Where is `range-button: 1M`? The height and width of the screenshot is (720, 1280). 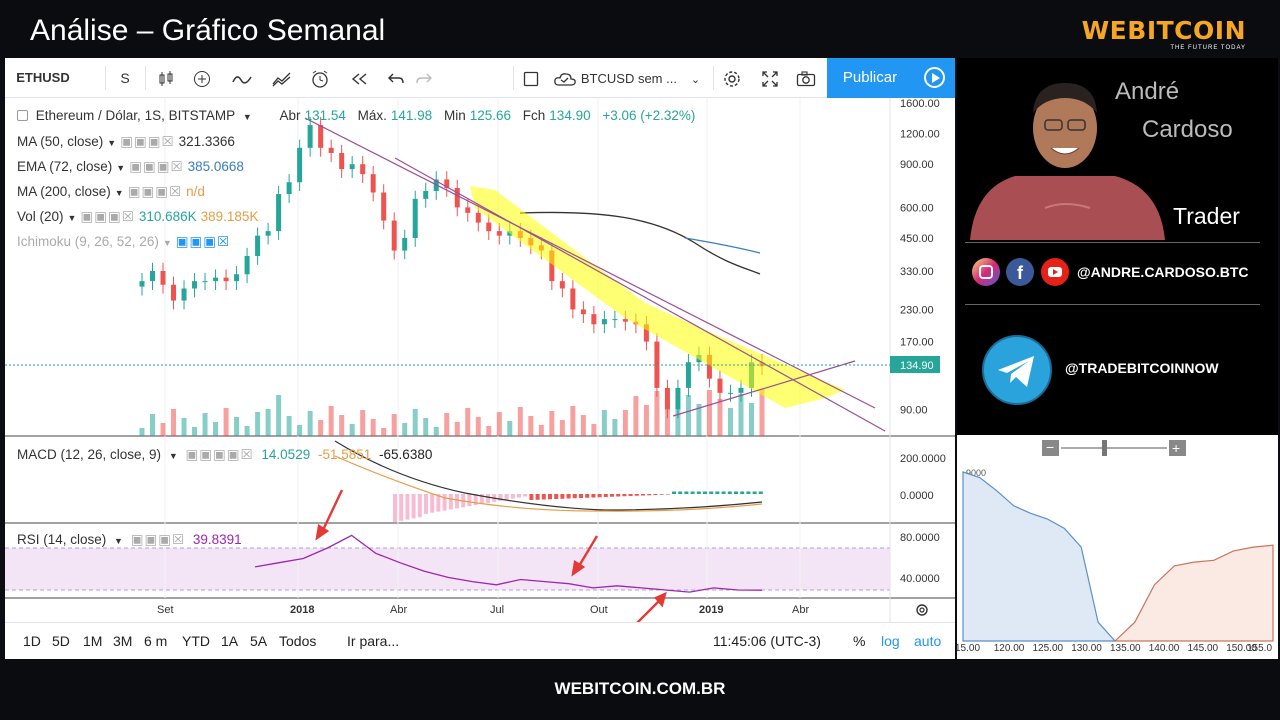 range-button: 1M is located at coordinates (93, 641).